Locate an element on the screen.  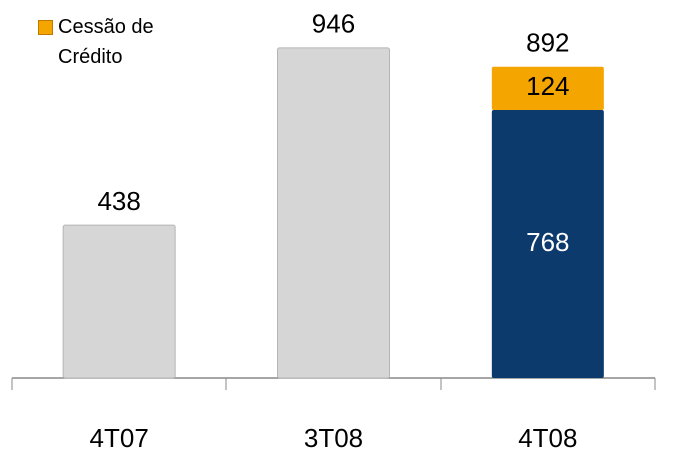
legend-swatch is located at coordinates (45, 27).